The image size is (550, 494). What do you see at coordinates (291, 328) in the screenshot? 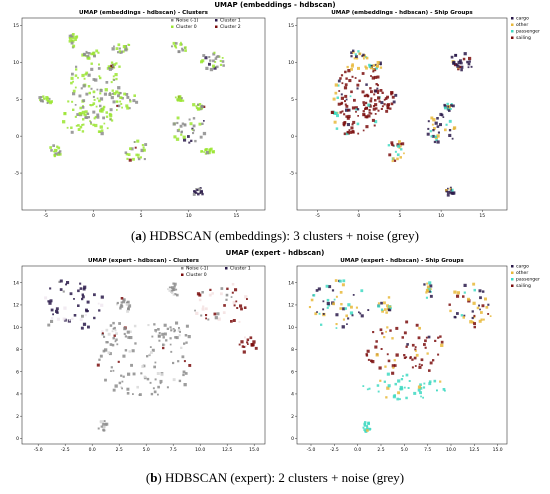
I see `y-tick-label: 10` at bounding box center [291, 328].